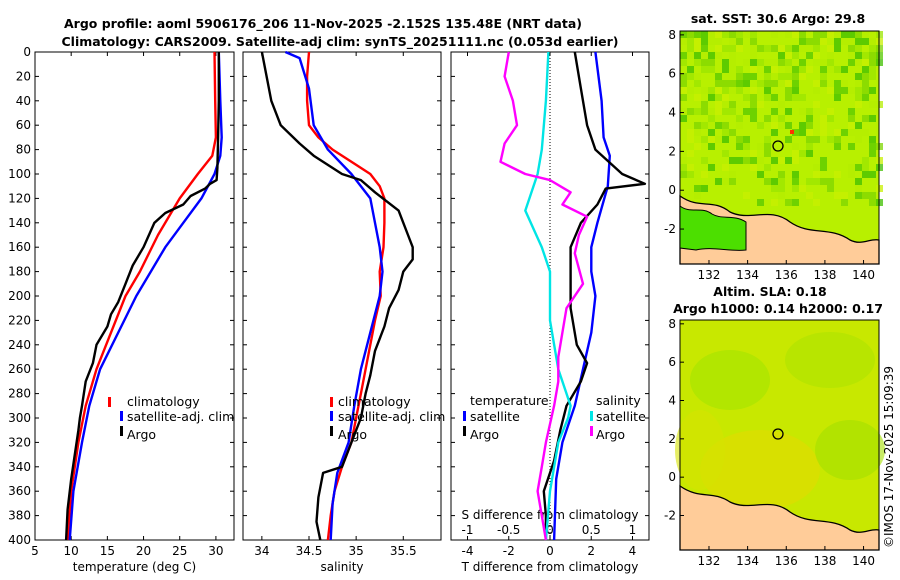  What do you see at coordinates (550, 530) in the screenshot?
I see `s-tick-label: 0` at bounding box center [550, 530].